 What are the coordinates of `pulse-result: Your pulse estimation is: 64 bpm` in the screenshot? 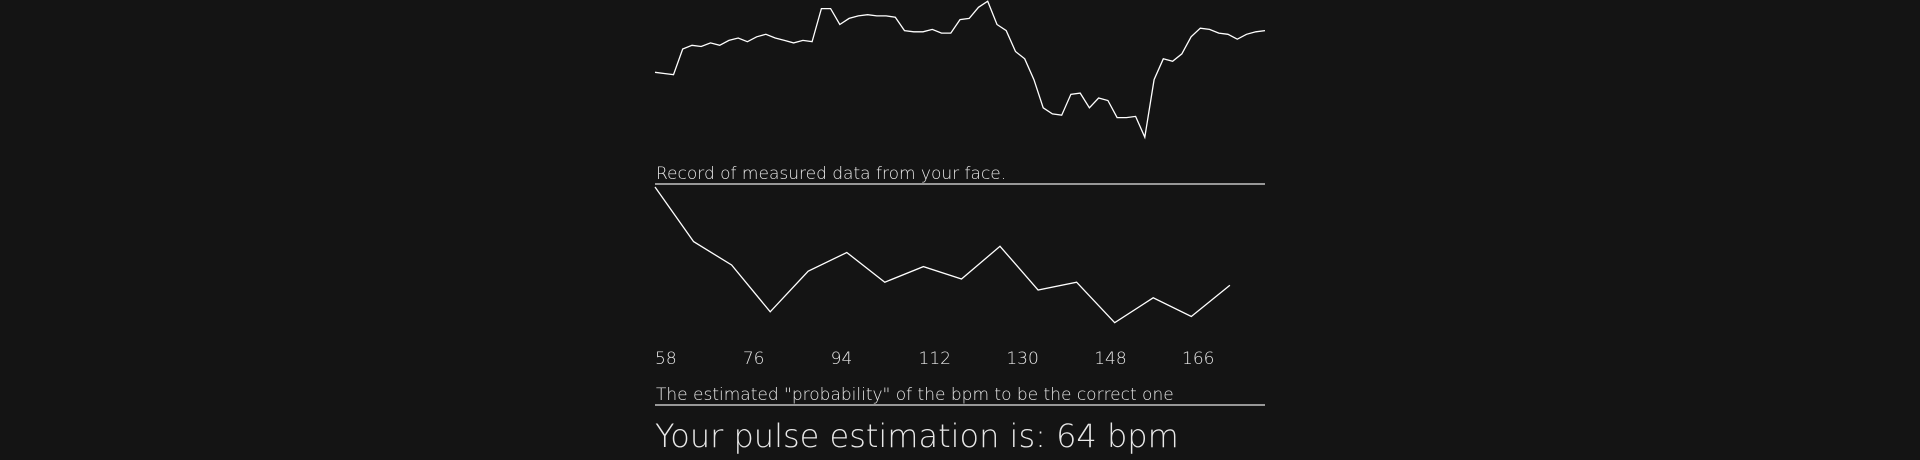 It's located at (917, 436).